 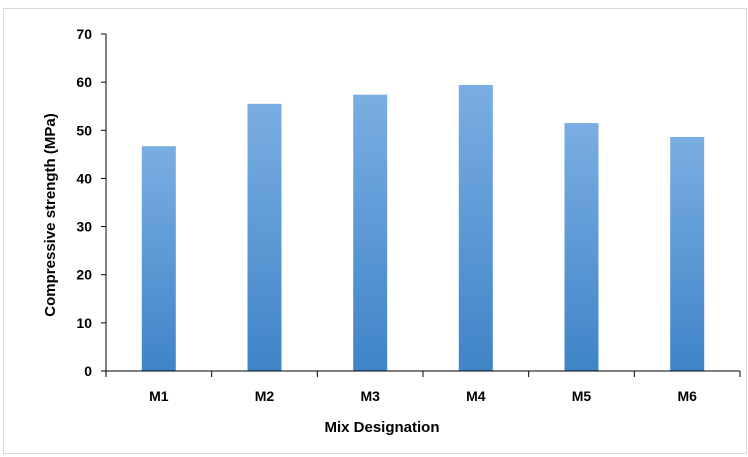 I want to click on x-tick-label: M1, so click(x=159, y=396).